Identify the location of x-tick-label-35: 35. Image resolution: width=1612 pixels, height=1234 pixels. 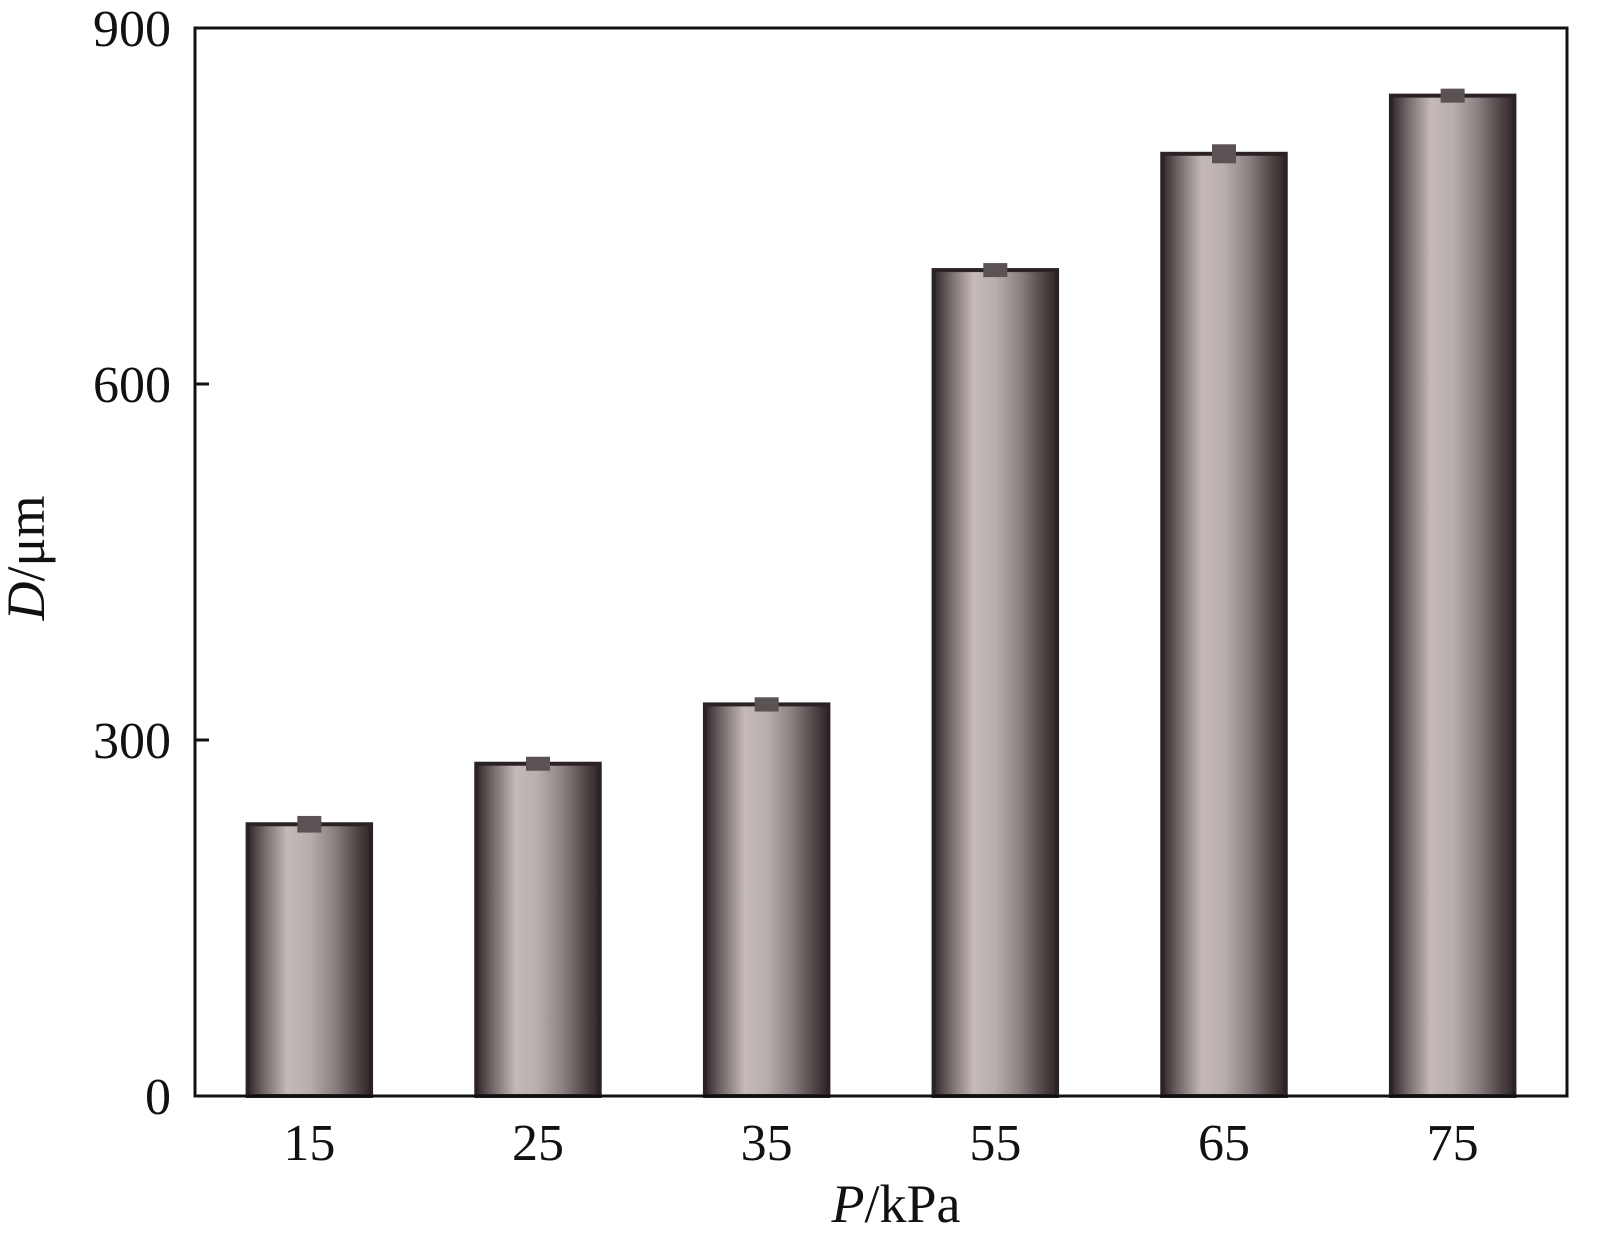
(767, 1143).